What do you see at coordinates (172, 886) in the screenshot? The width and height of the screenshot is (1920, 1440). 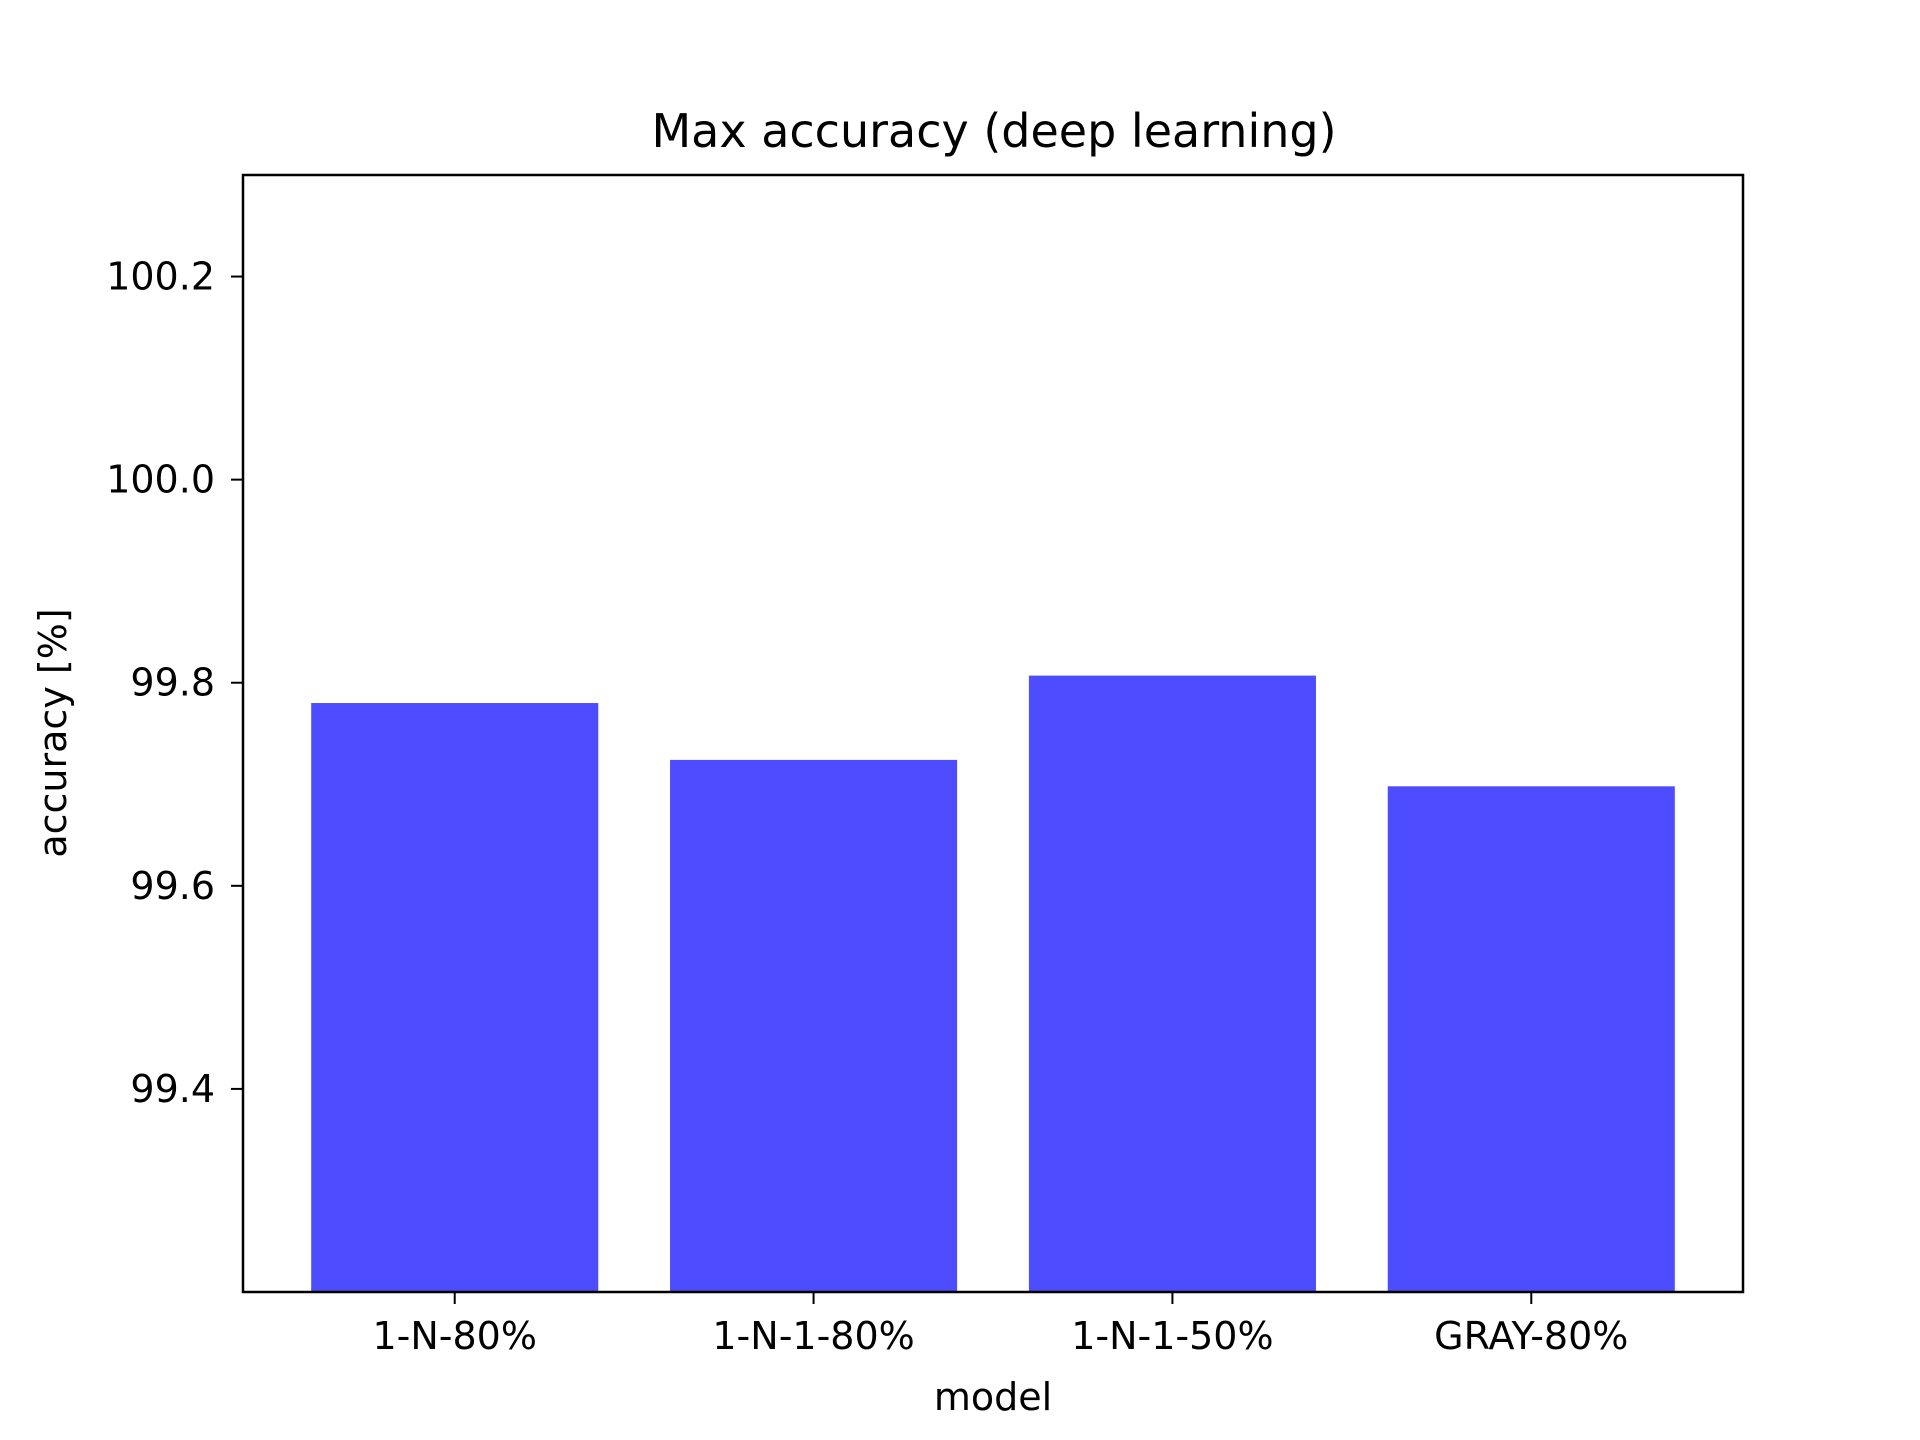 I see `y-tick-label-2: 99.6` at bounding box center [172, 886].